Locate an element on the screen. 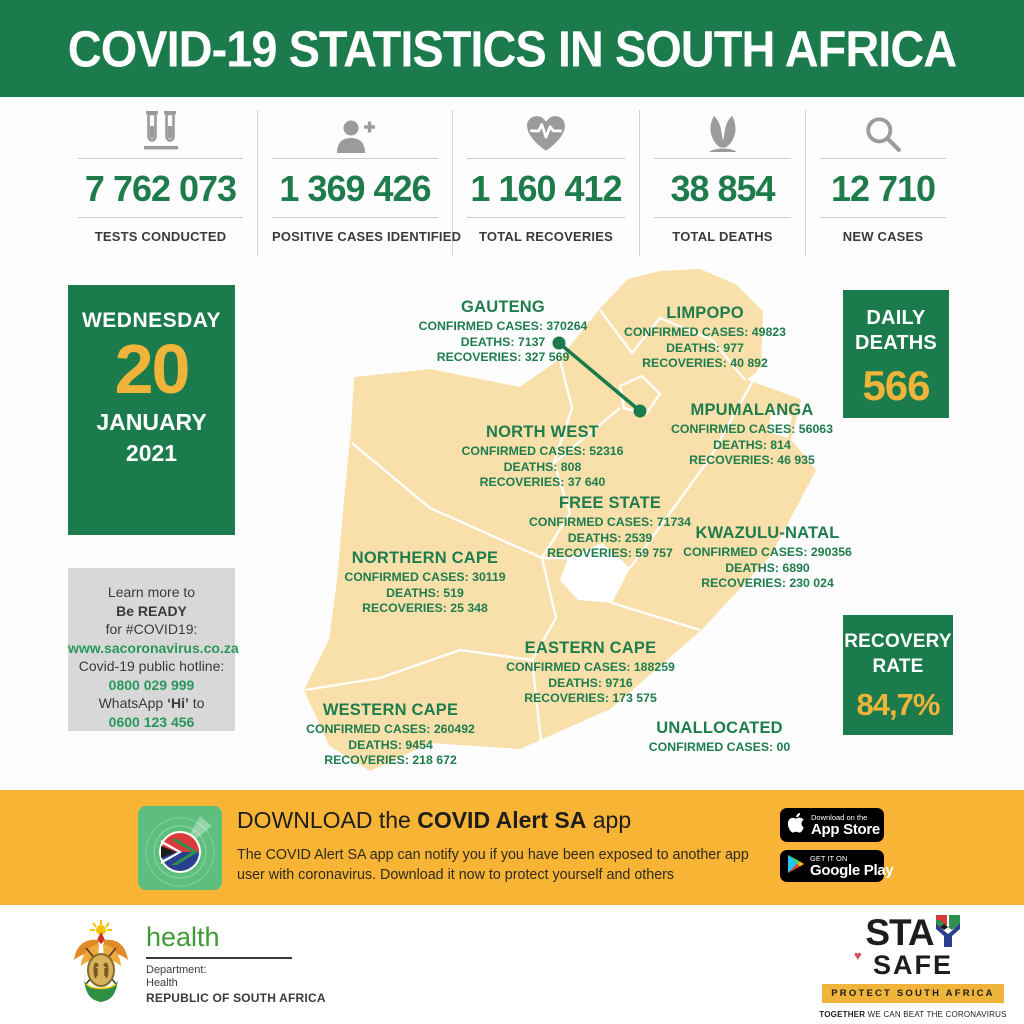  stat-tests: 7 762 073 TESTS CONDUCTED is located at coordinates (161, 183).